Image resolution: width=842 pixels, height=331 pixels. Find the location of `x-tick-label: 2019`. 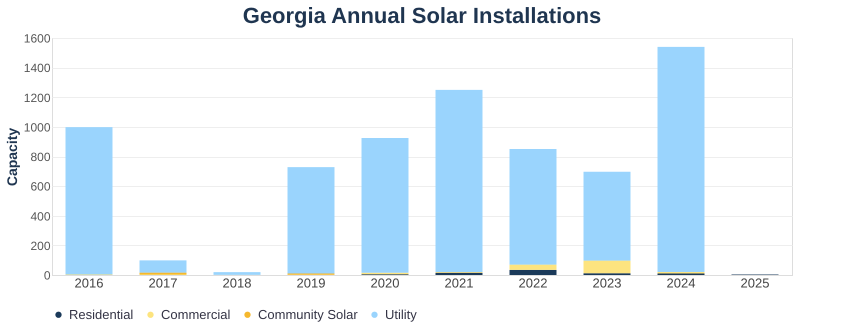

x-tick-label: 2019 is located at coordinates (311, 283).